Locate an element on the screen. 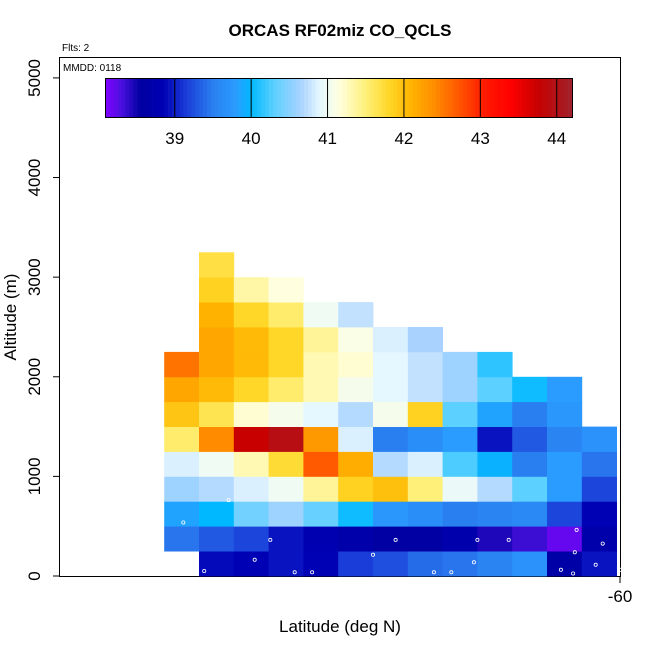 Image resolution: width=650 pixels, height=650 pixels. y-axis-label: Altitude (m) is located at coordinates (10, 317).